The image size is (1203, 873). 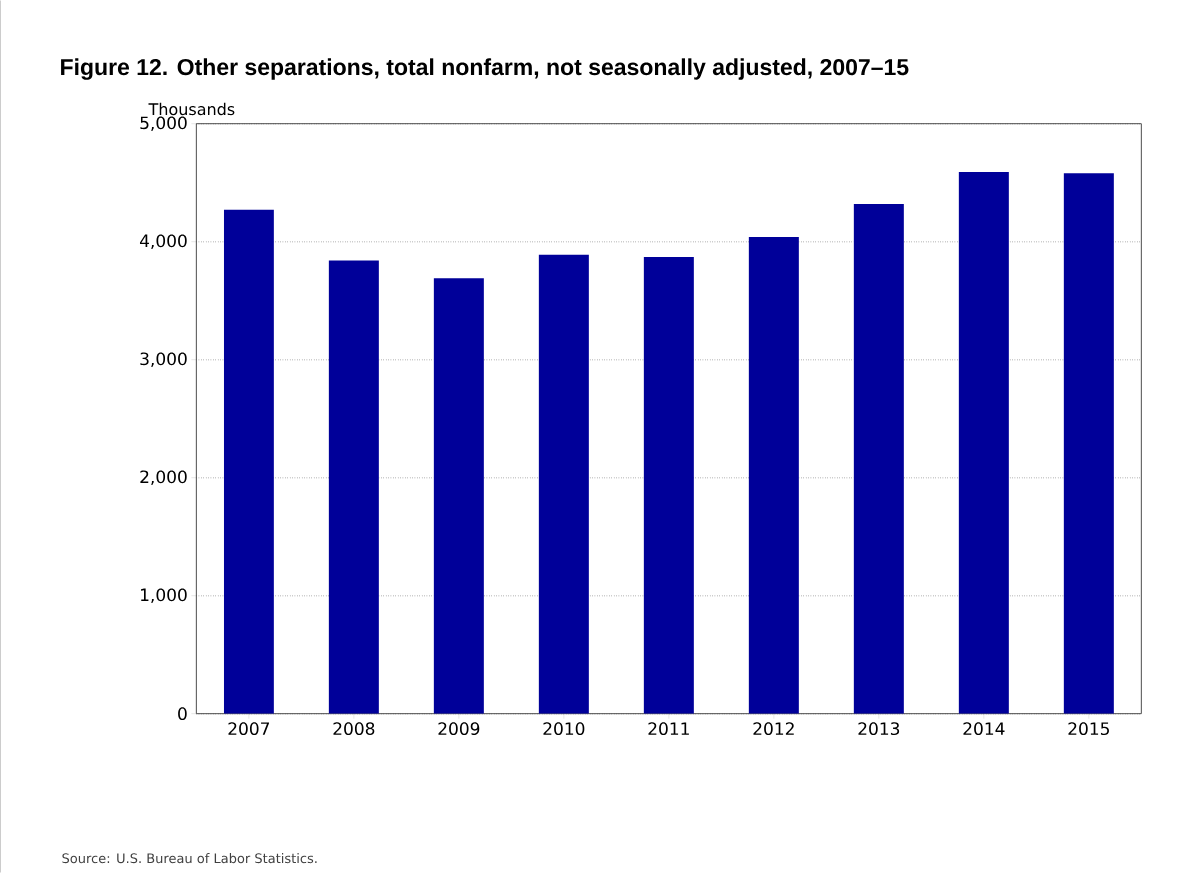 What do you see at coordinates (668, 729) in the screenshot?
I see `x-tick-label: 2011` at bounding box center [668, 729].